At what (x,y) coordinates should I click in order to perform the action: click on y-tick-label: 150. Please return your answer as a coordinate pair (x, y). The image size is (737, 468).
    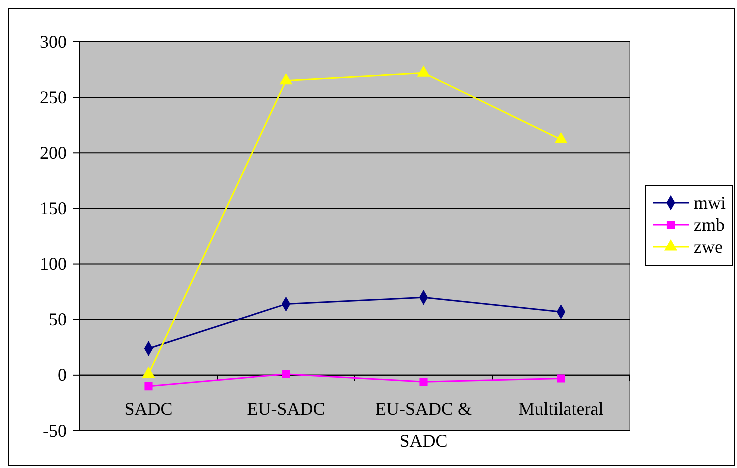
    Looking at the image, I should click on (53, 208).